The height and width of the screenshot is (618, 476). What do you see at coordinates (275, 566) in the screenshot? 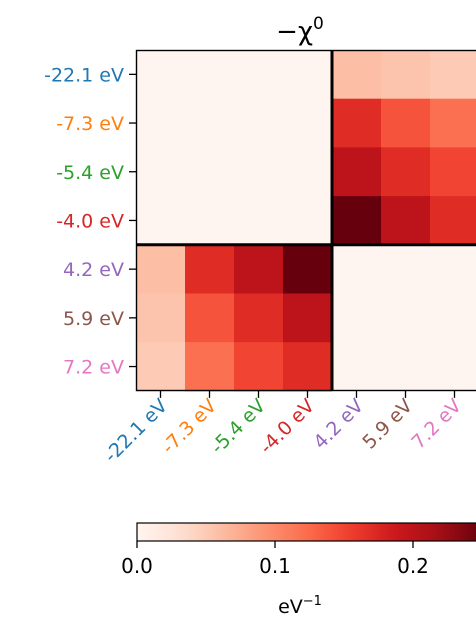
I see `colorbar-tick-label: 0.1` at bounding box center [275, 566].